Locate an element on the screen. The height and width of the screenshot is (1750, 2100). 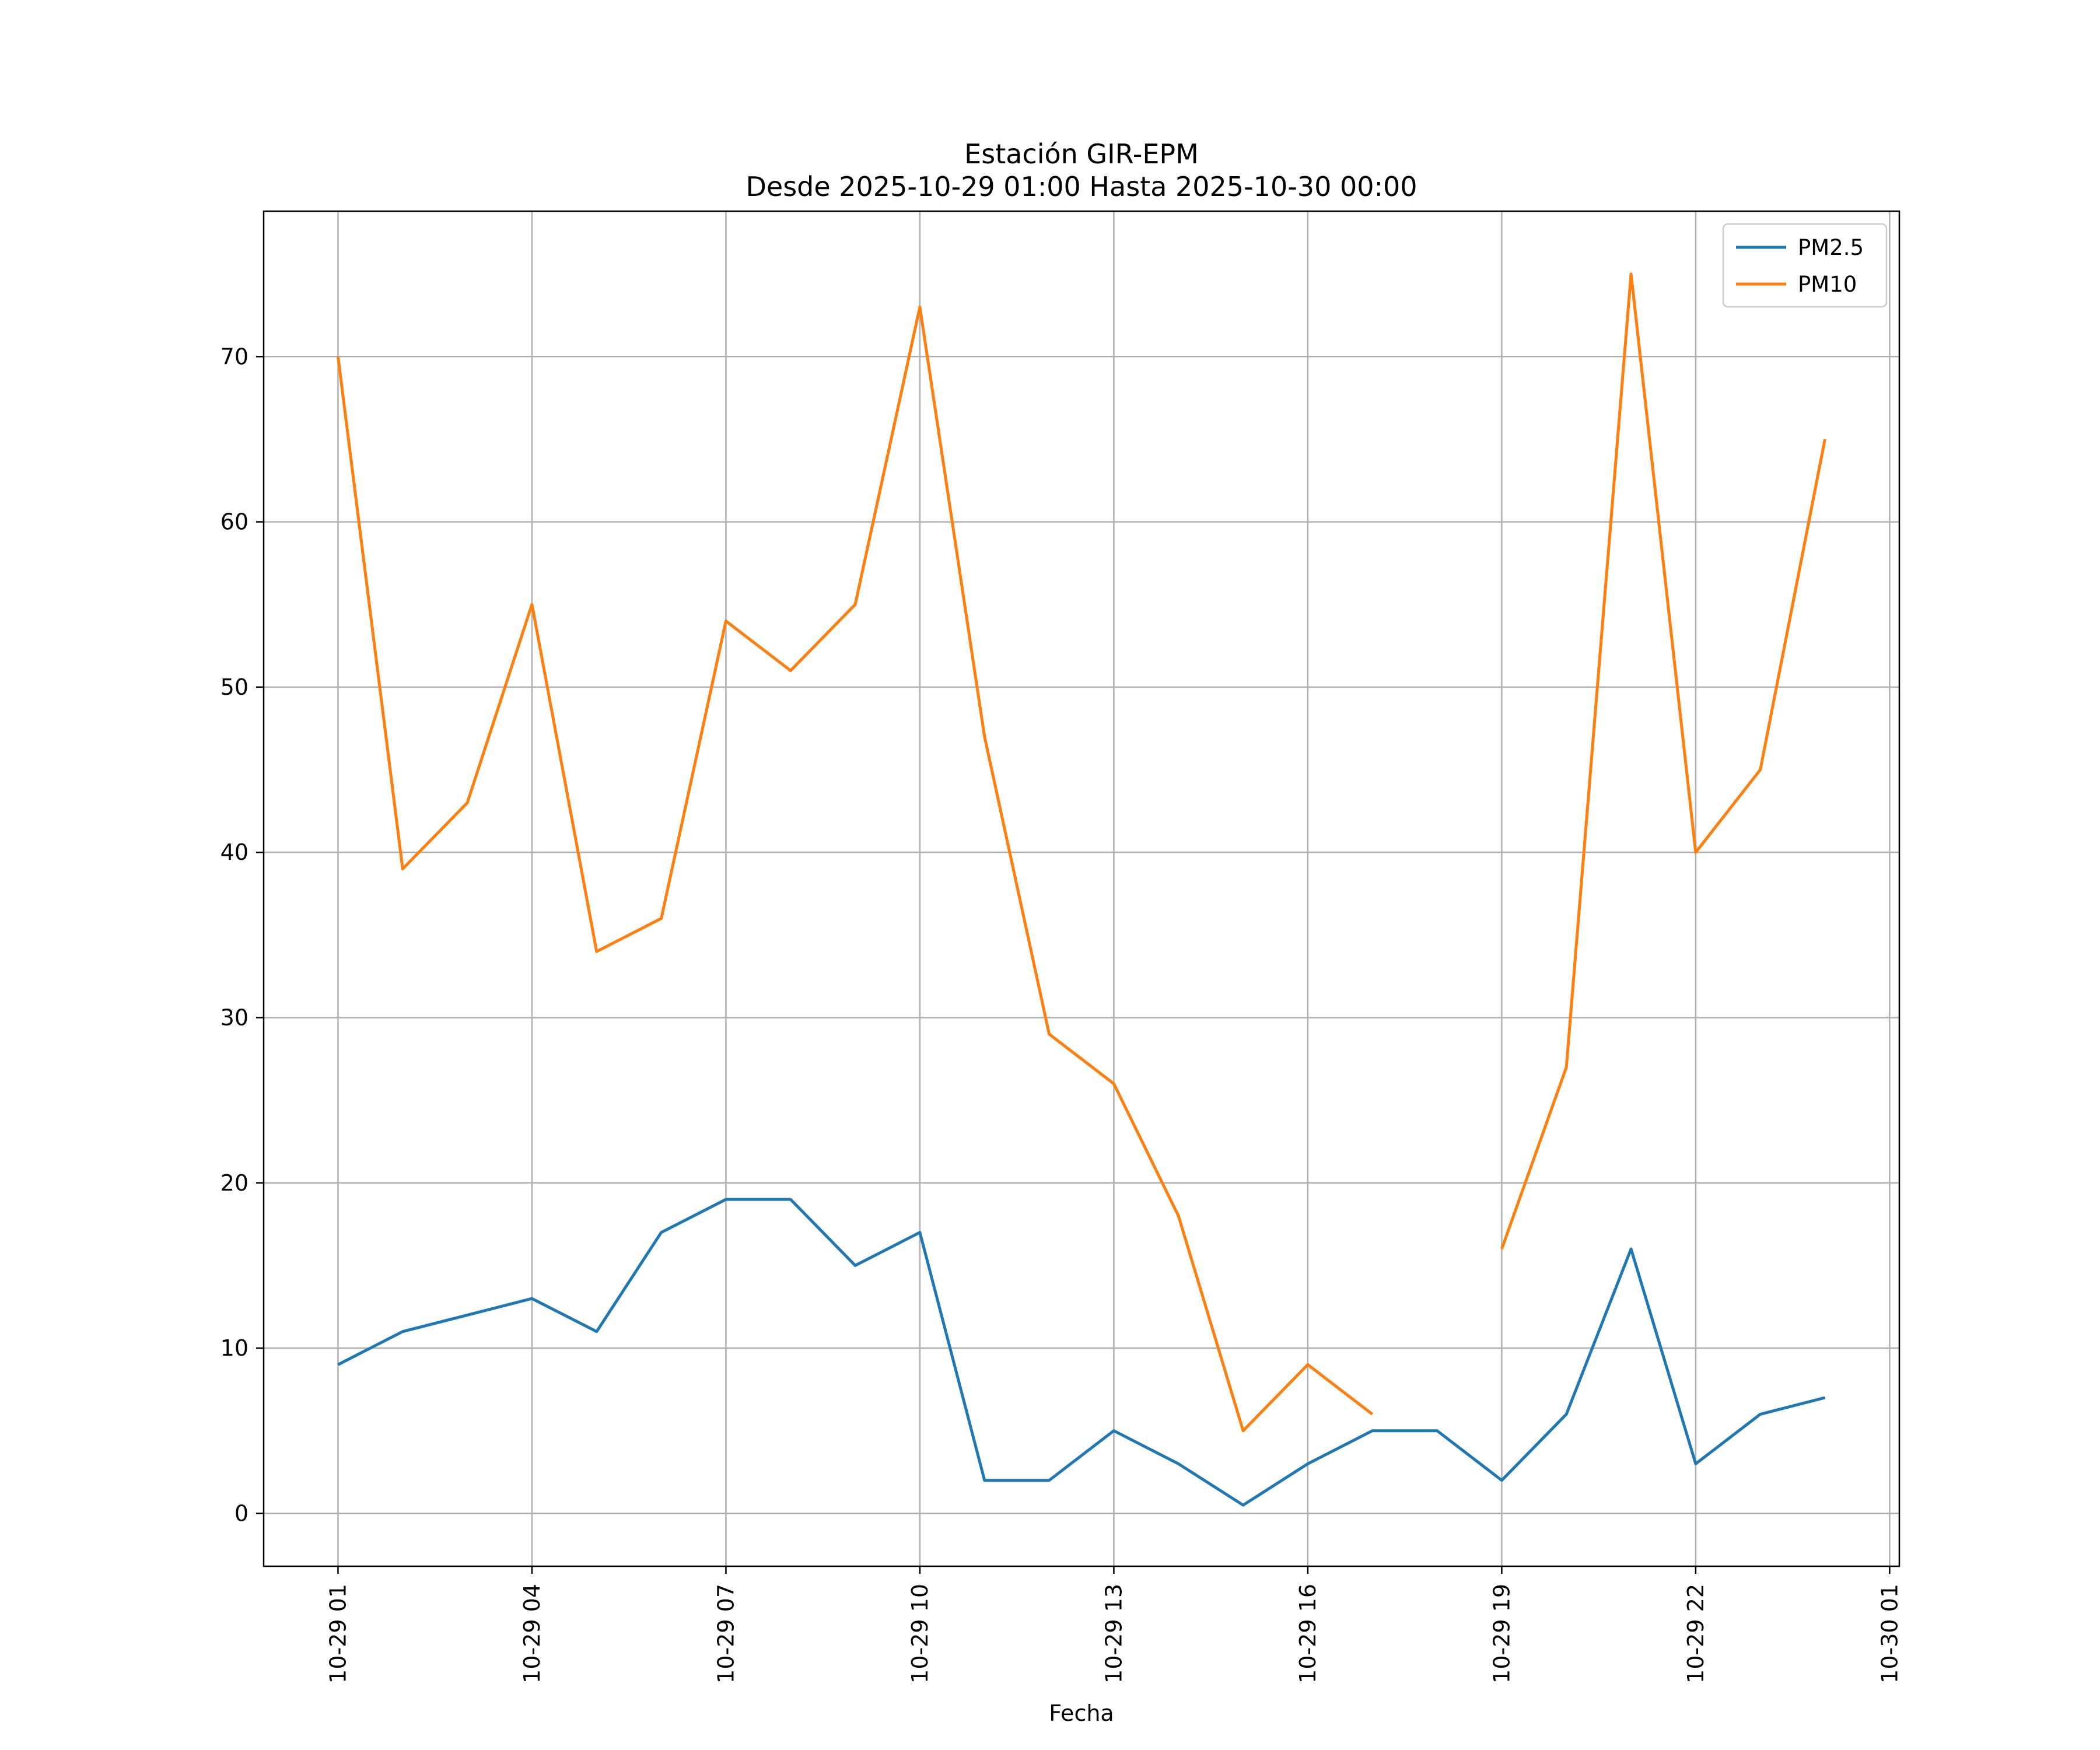
x-tick-label: 10-29 10 is located at coordinates (920, 1634).